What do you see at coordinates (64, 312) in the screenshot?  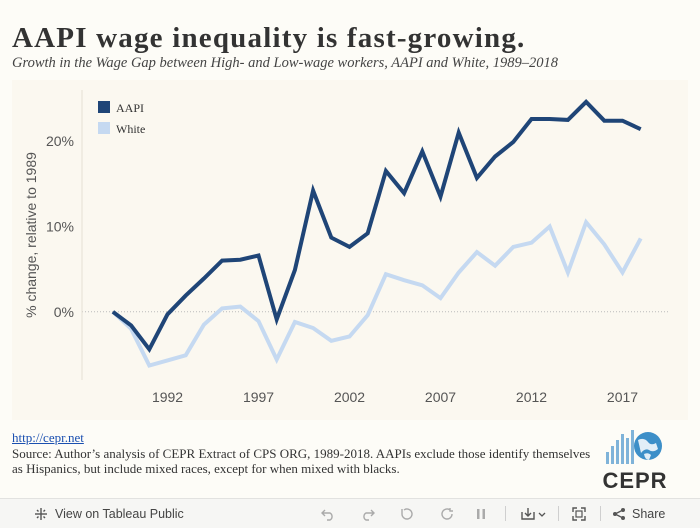 I see `y-tick-label: 0%` at bounding box center [64, 312].